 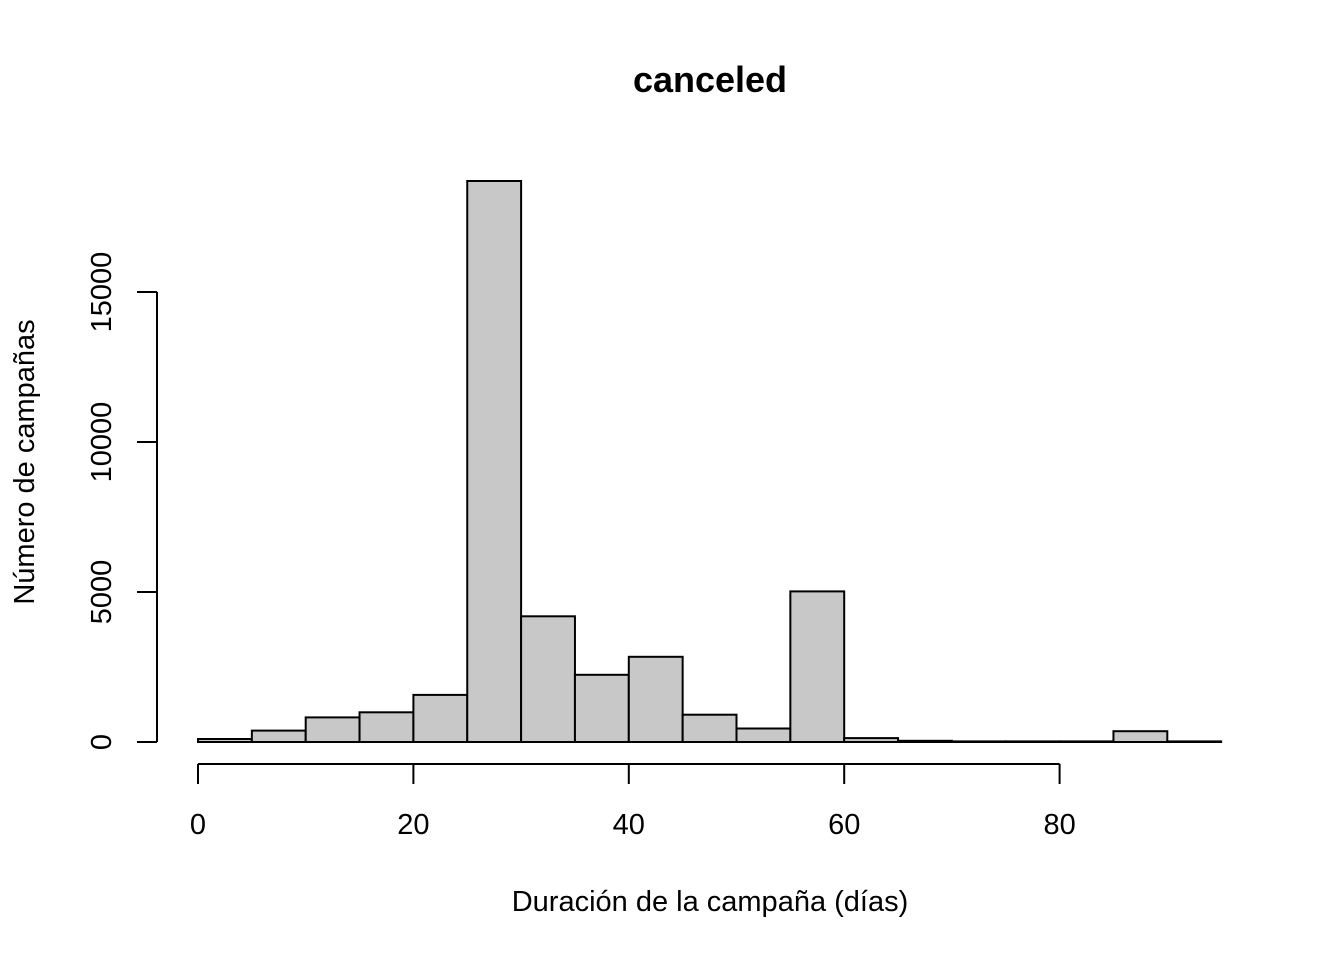 I want to click on y-tick-label: 5000, so click(x=102, y=592).